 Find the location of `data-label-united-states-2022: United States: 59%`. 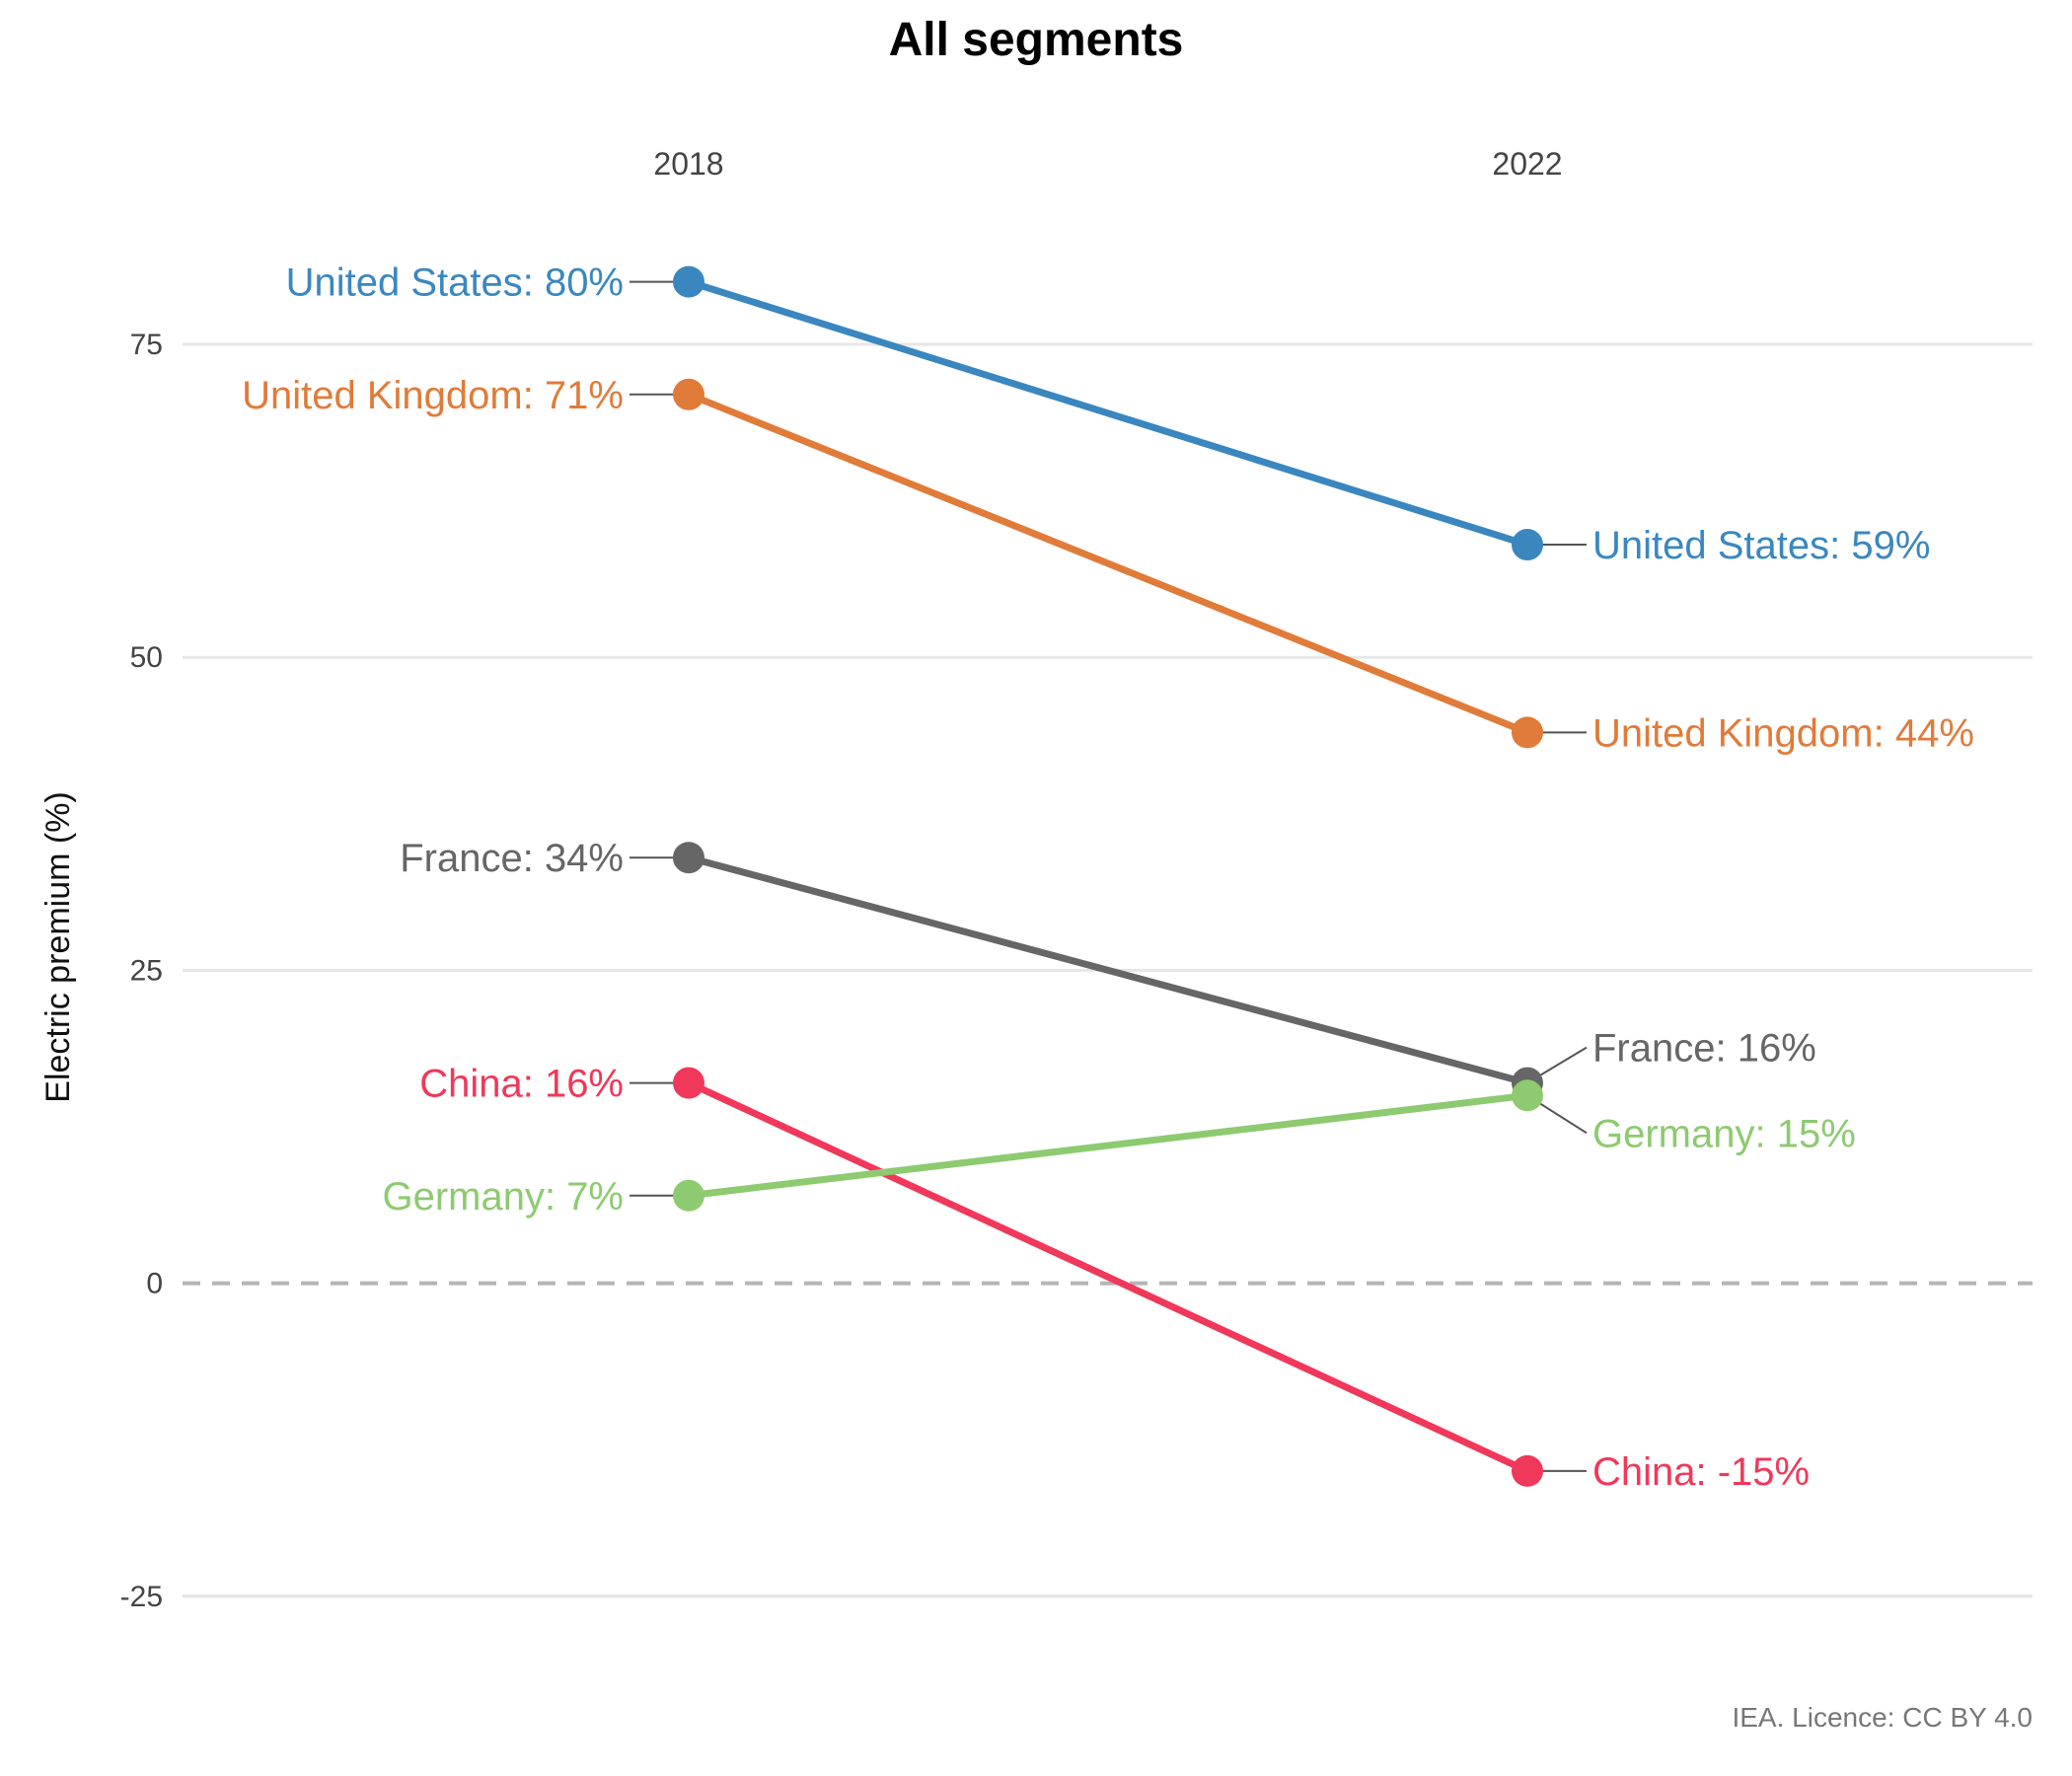

data-label-united-states-2022: United States: 59% is located at coordinates (1761, 546).